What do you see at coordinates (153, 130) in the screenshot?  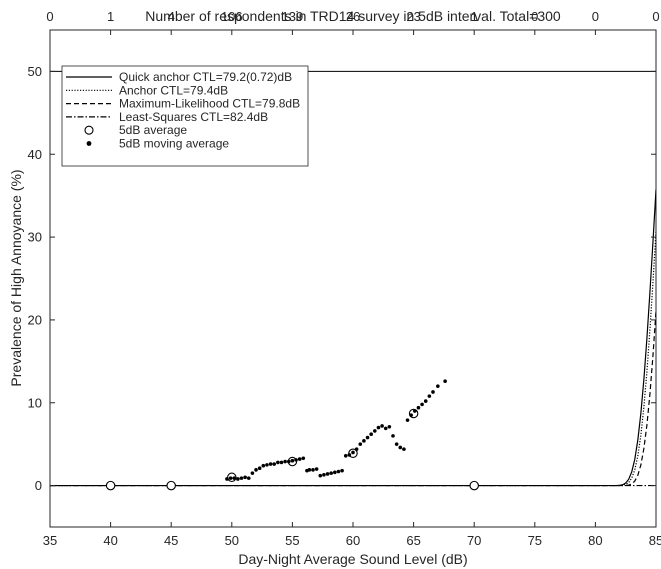 I see `legend-label: 5dB average` at bounding box center [153, 130].